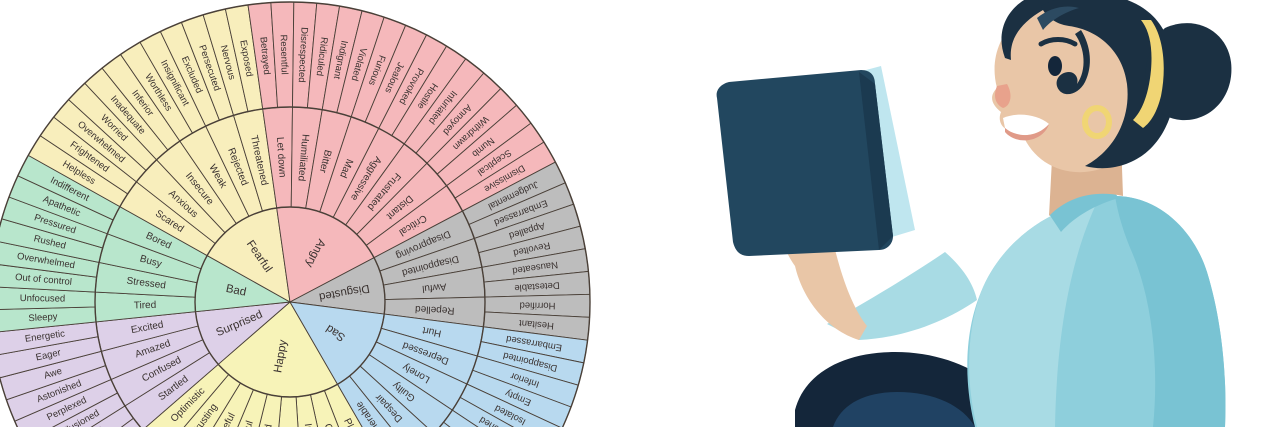 Image resolution: width=1280 pixels, height=427 pixels. I want to click on hair-front, so click(1081, 65).